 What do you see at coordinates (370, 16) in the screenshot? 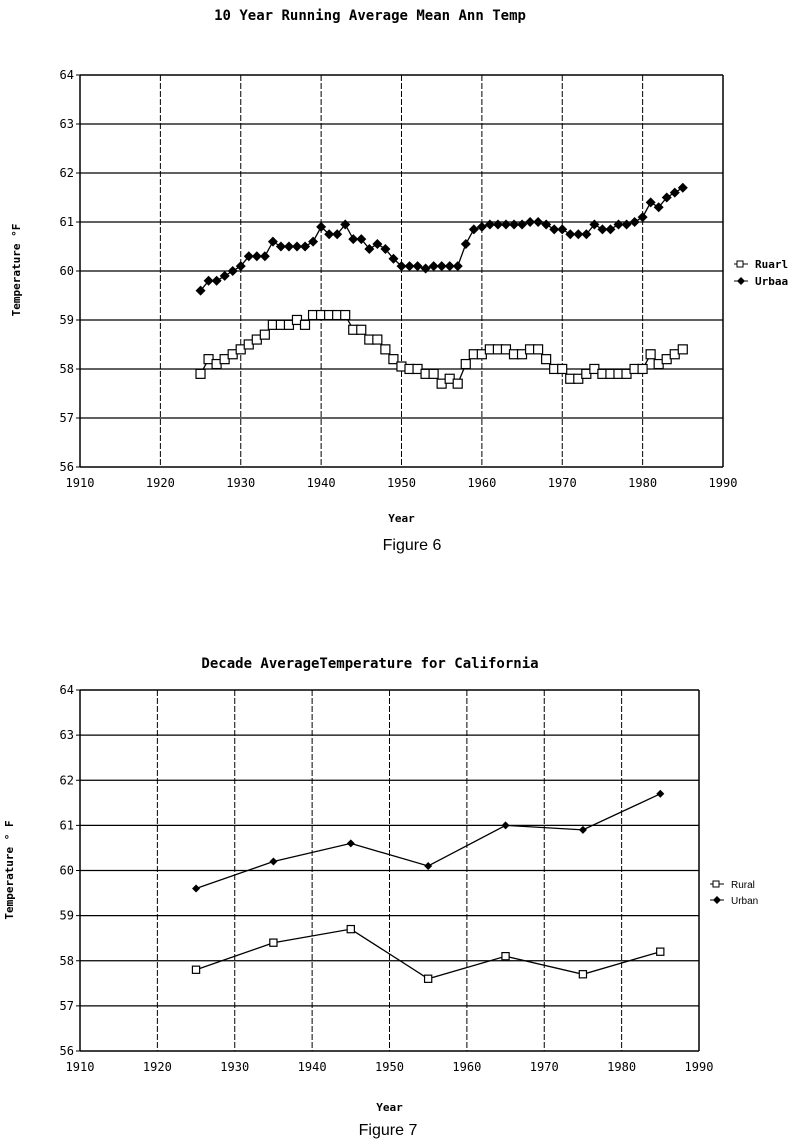
I see `chart-title: 10 Year Running Average Mean Ann Temp` at bounding box center [370, 16].